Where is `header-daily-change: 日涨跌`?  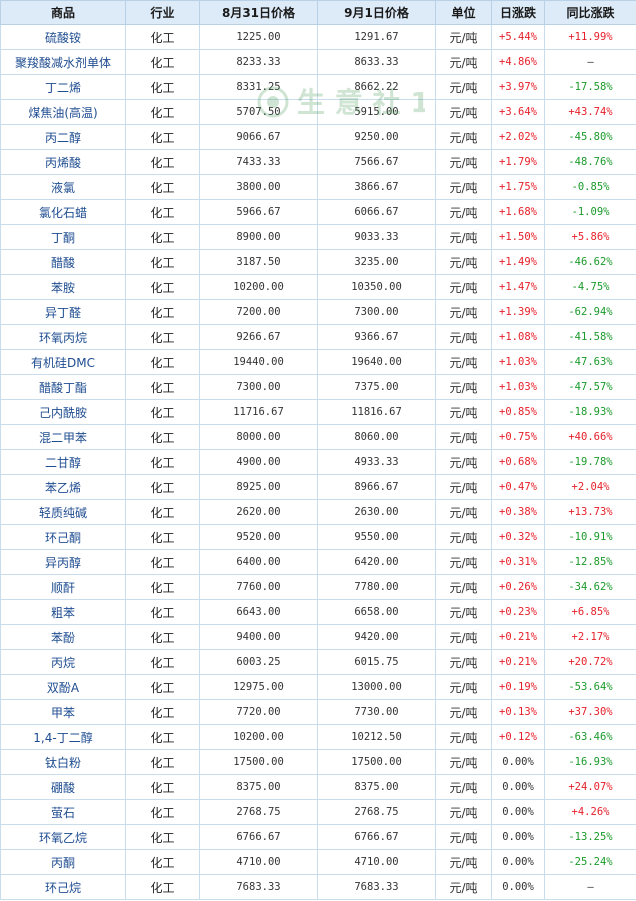
header-daily-change: 日涨跌 is located at coordinates (518, 12).